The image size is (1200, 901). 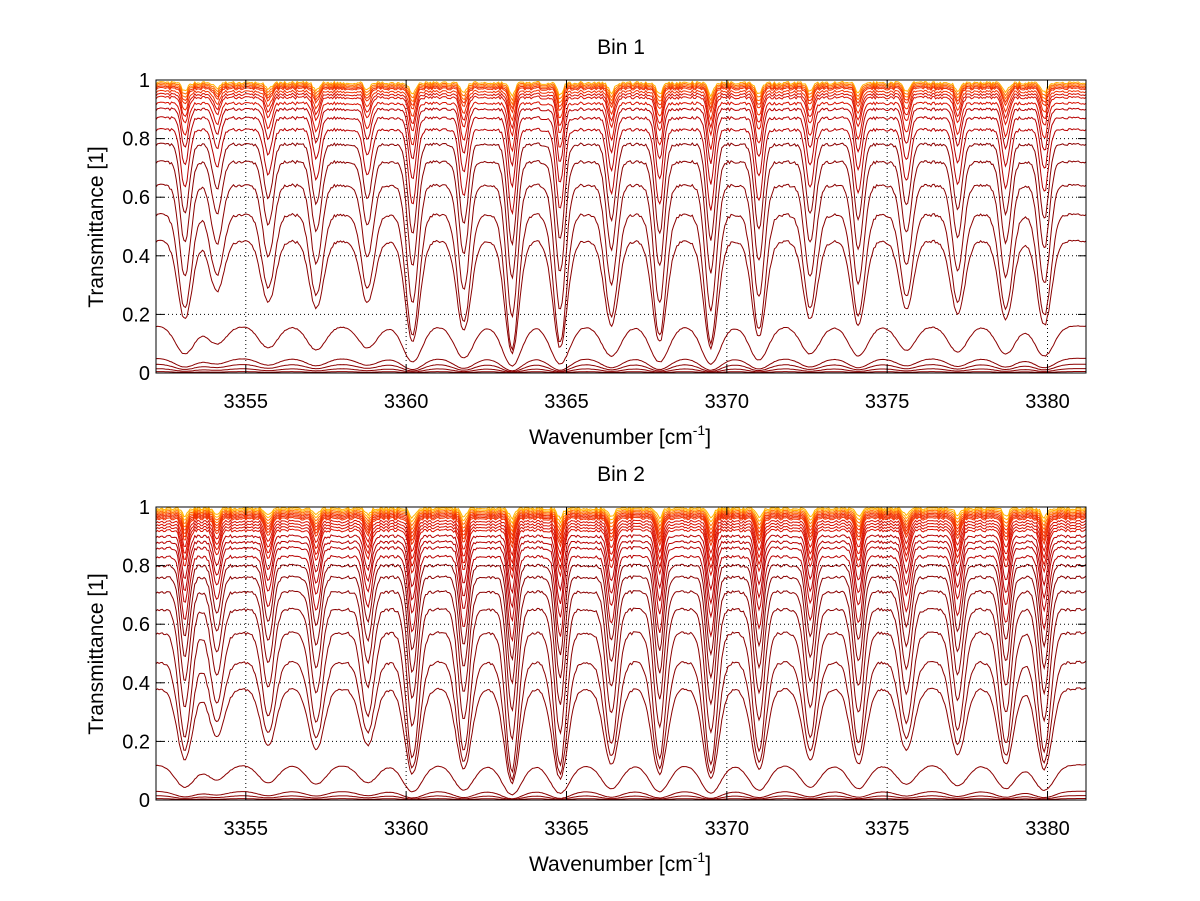 I want to click on chart-title: Bin 2, so click(x=621, y=474).